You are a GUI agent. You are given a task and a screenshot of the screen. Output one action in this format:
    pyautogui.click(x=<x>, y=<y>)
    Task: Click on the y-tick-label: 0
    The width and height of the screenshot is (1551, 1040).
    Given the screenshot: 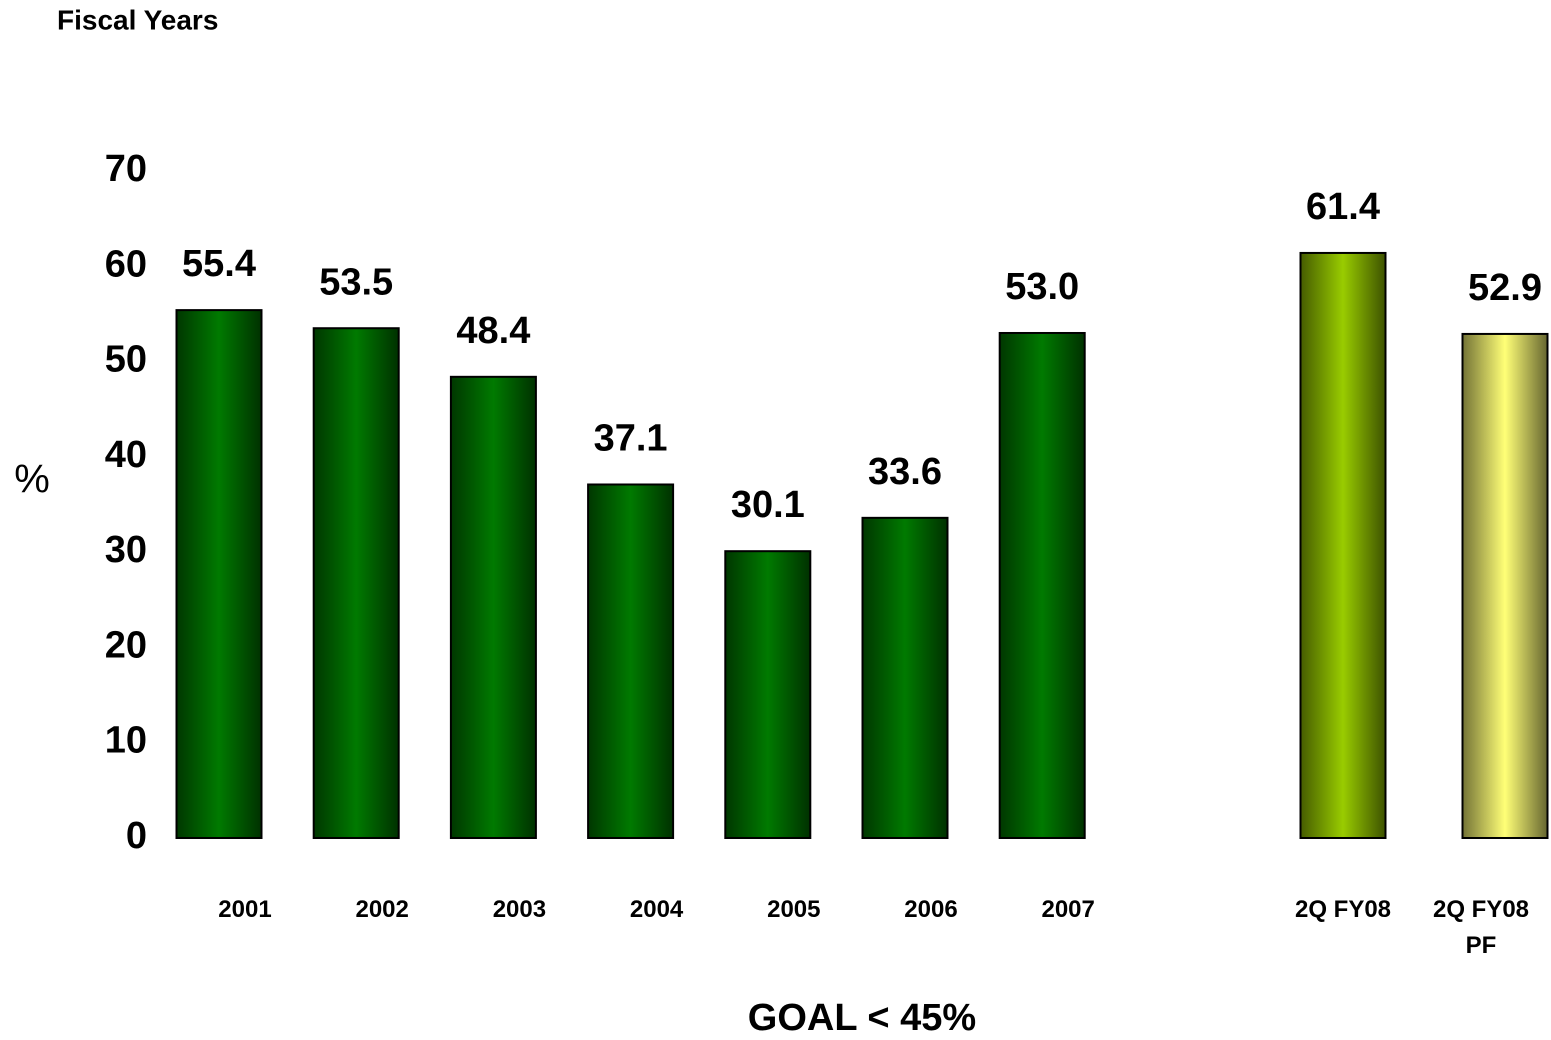 What is the action you would take?
    pyautogui.click(x=136, y=836)
    